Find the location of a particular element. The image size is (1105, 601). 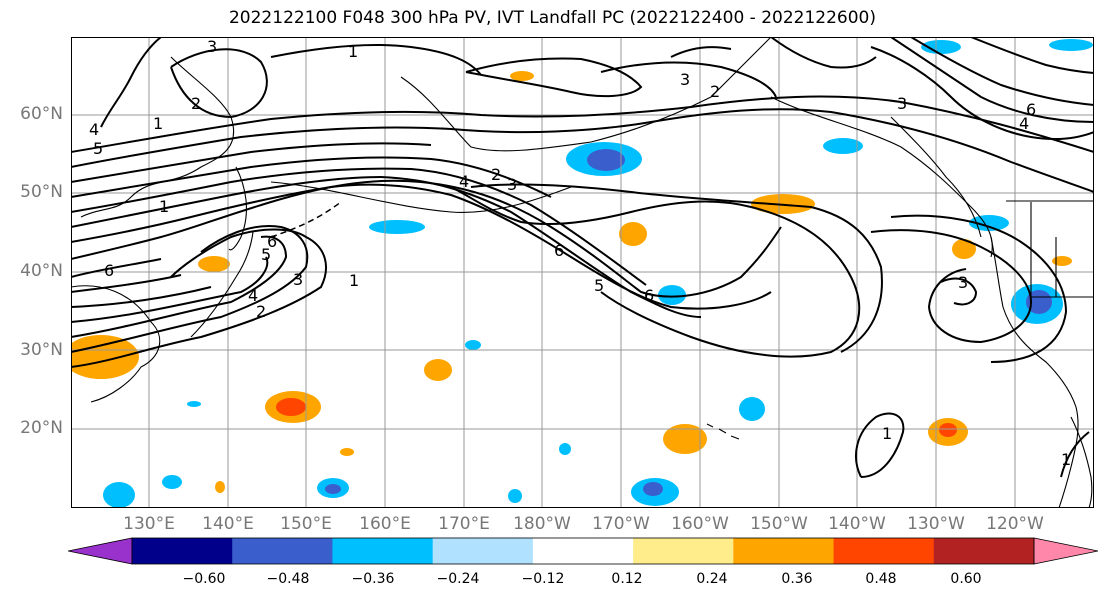

colorbar-tick-label: −0.60 is located at coordinates (204, 579).